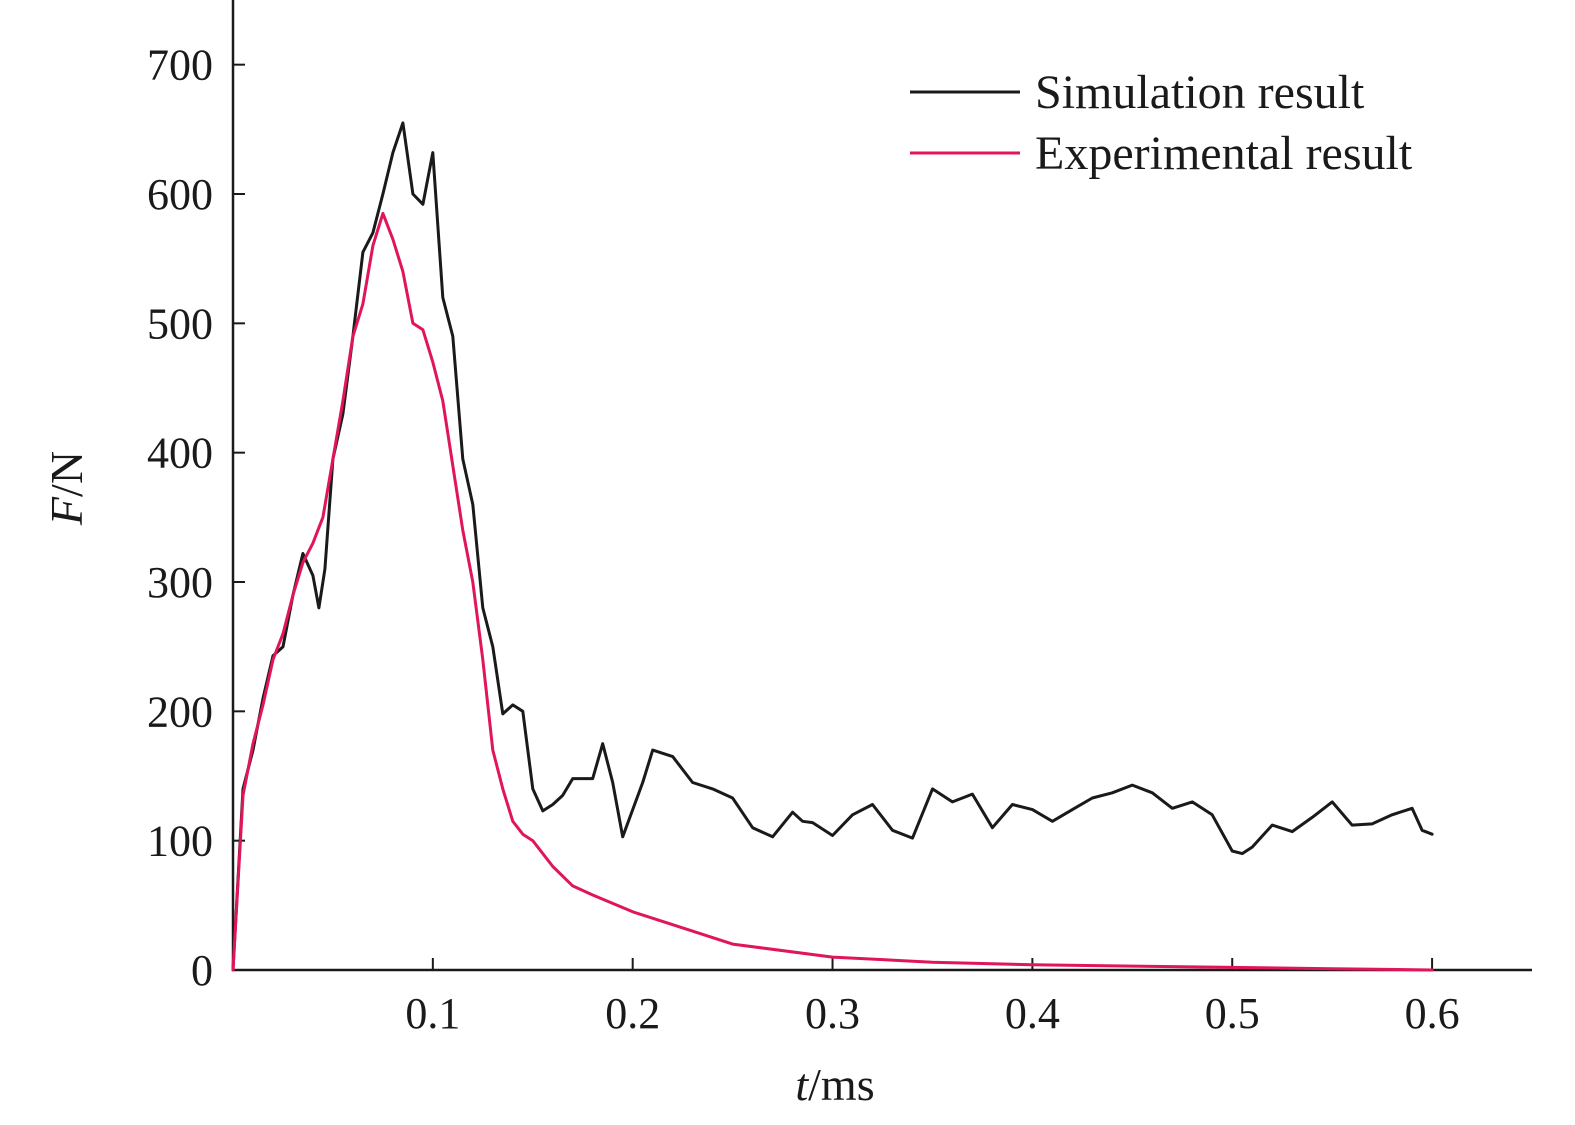 The image size is (1575, 1125). What do you see at coordinates (180, 711) in the screenshot?
I see `y-tick-label: 200` at bounding box center [180, 711].